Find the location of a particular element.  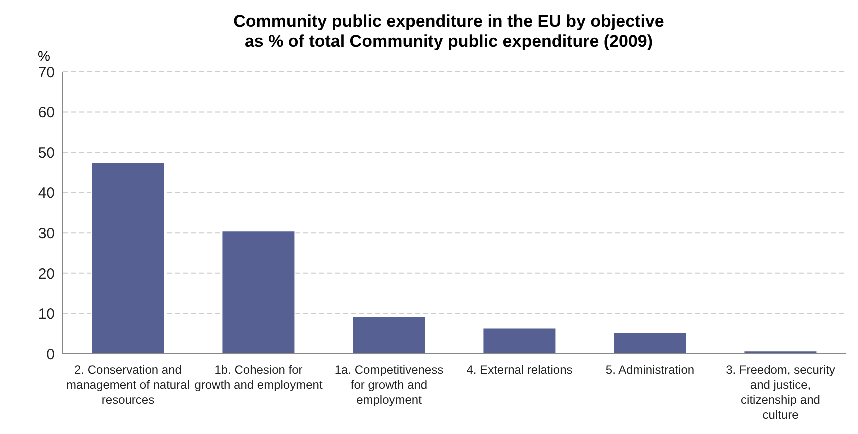

x-tick-label: 4. External relations is located at coordinates (519, 370).